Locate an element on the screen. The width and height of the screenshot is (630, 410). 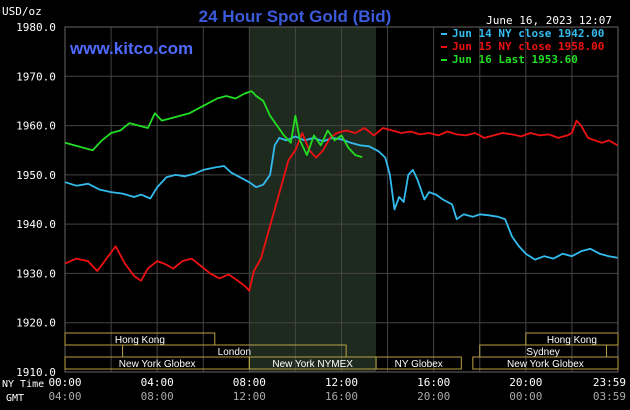
x-tick-label-ny: 16:00 is located at coordinates (433, 382).